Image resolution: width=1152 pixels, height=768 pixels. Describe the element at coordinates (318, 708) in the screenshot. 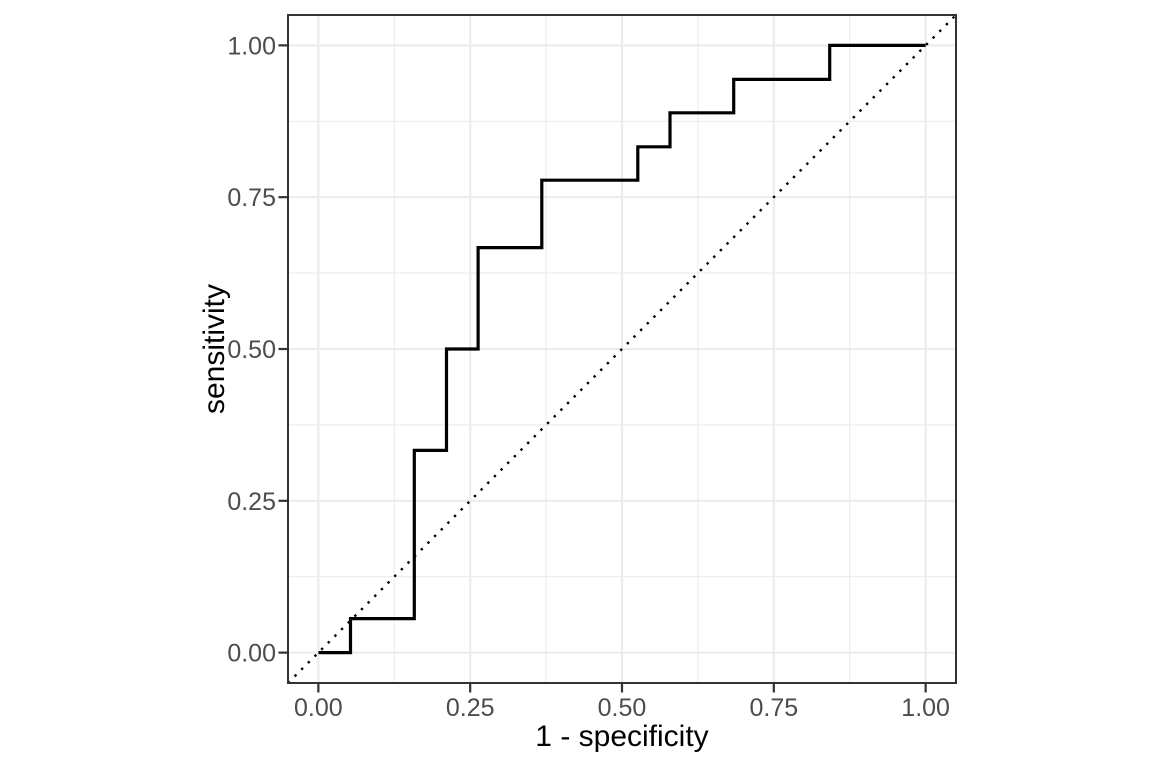

I see `x-tick-label: 0.00` at that location.